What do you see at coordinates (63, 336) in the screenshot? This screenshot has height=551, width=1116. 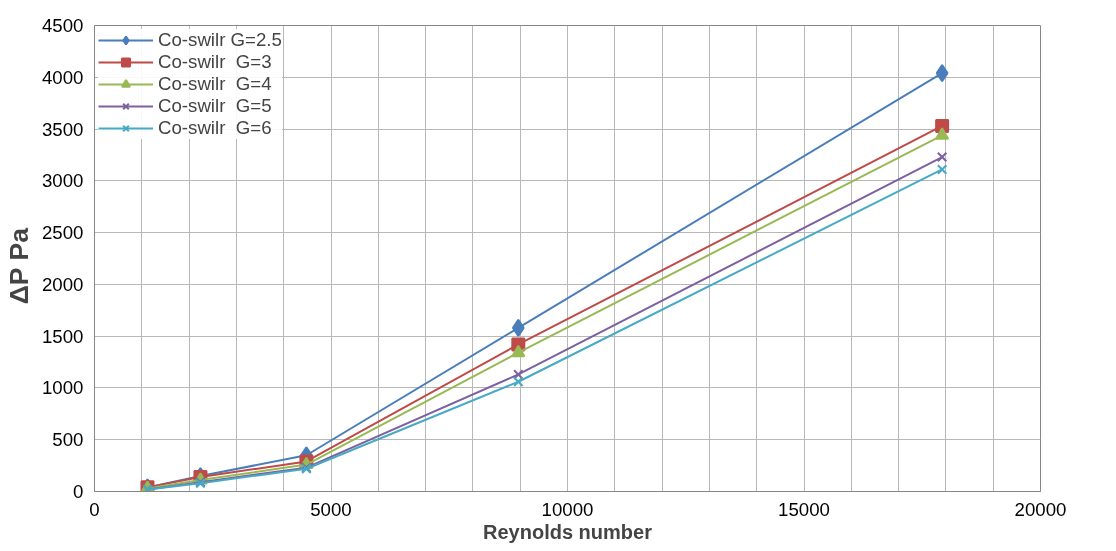 I see `y-tick-label: 1500` at bounding box center [63, 336].